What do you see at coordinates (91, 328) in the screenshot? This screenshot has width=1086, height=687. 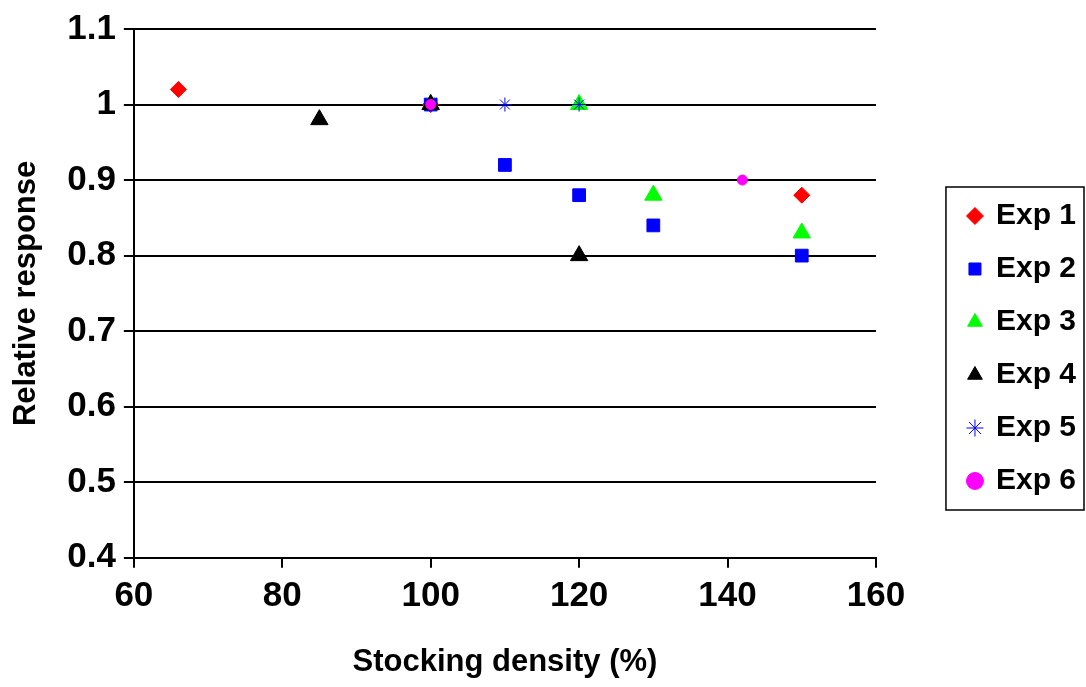 I see `y-tick-label: 0.7` at bounding box center [91, 328].